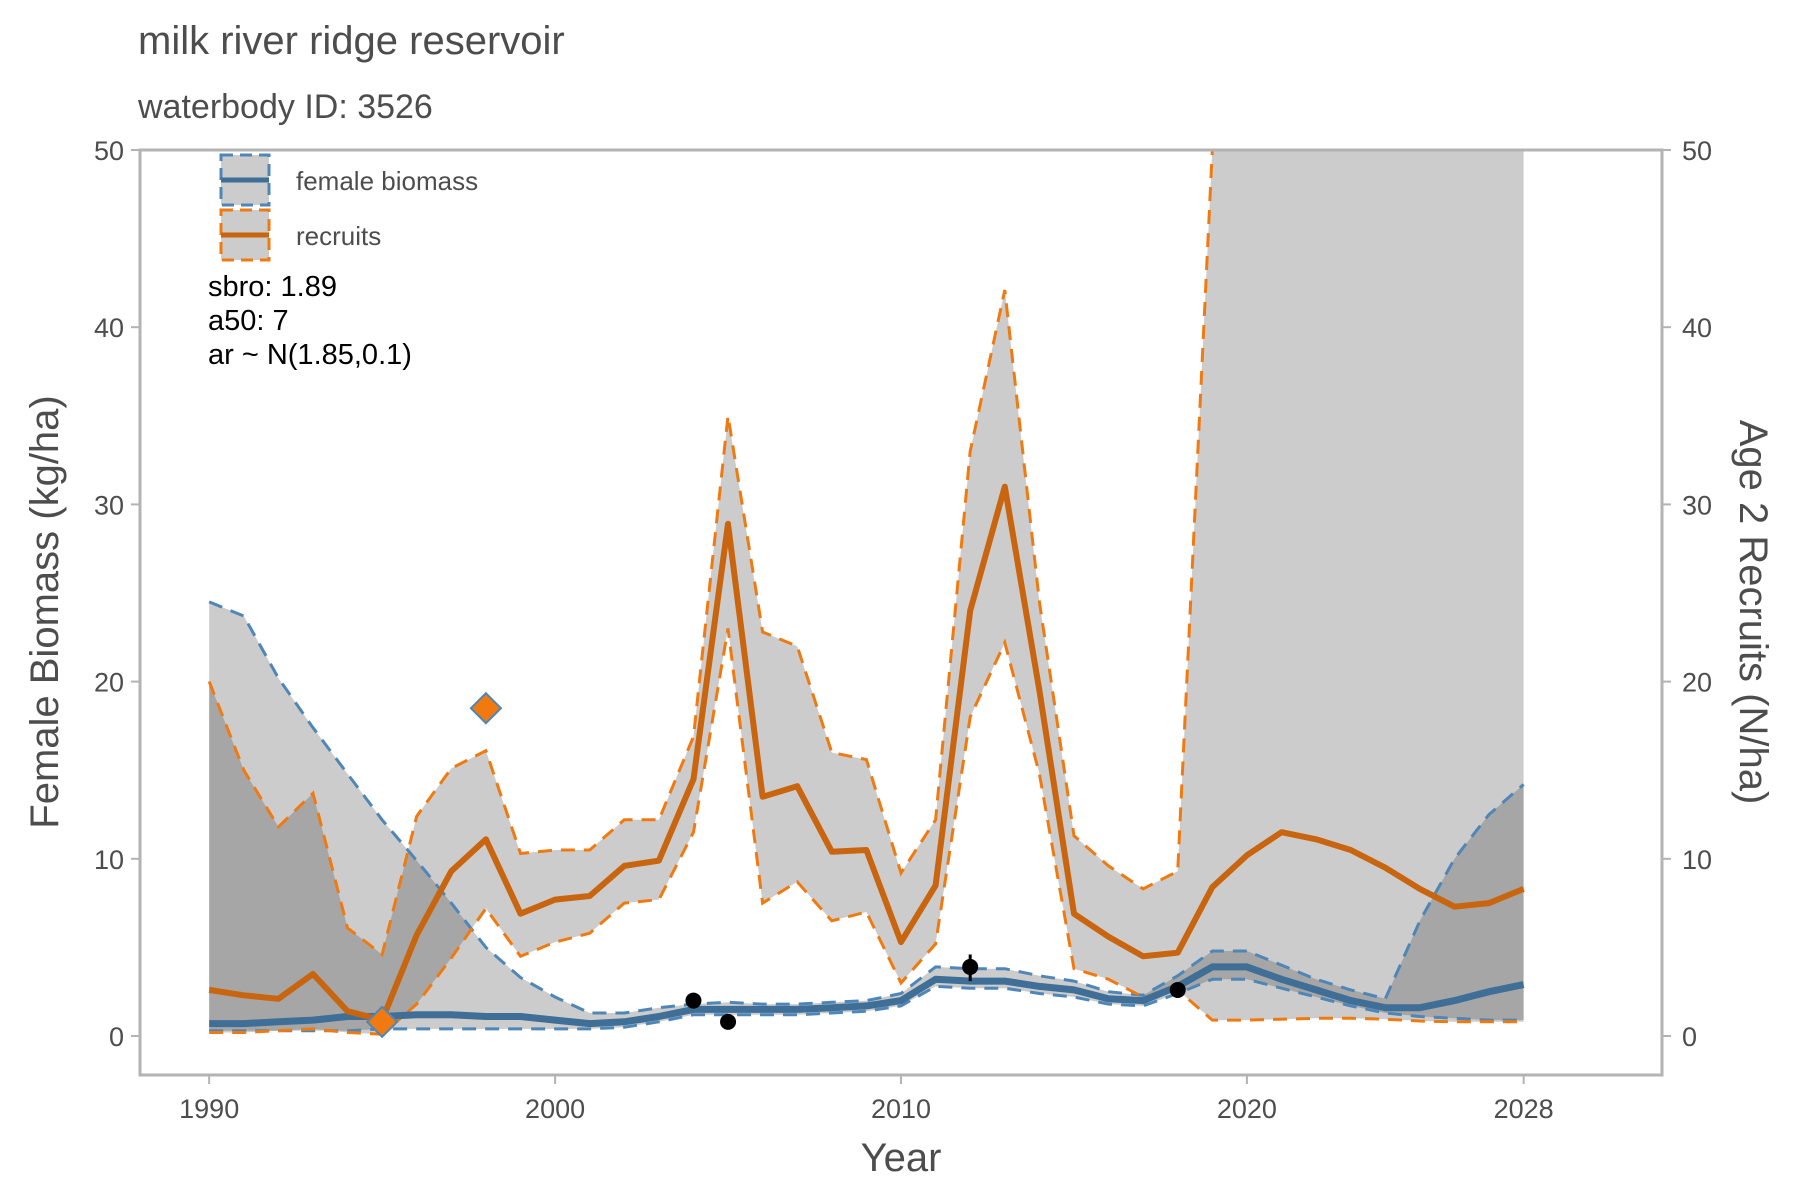  I want to click on y2-tick-label: 50, so click(1697, 151).